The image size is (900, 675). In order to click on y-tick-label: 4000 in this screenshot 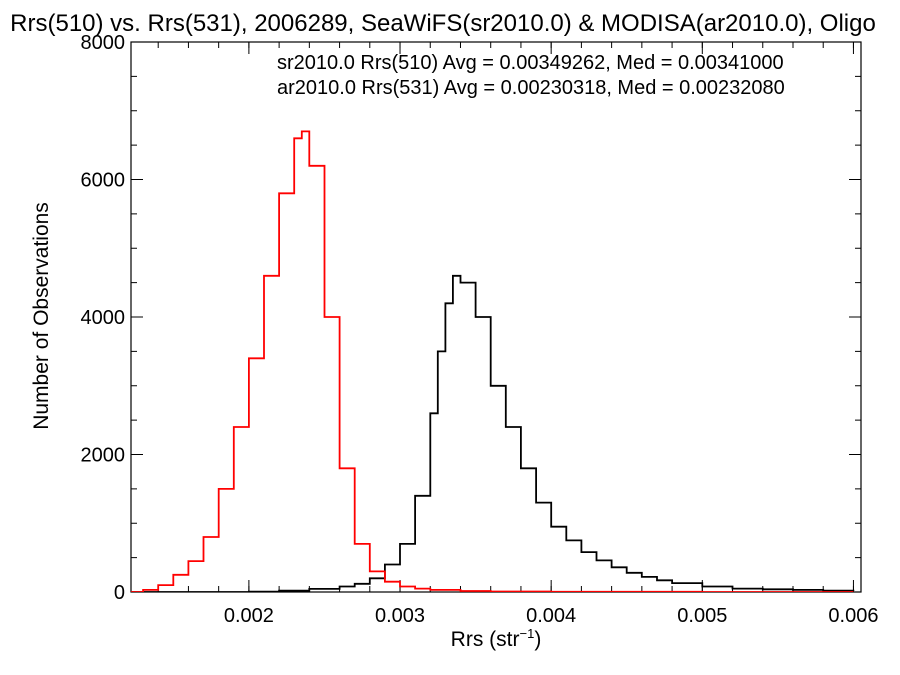, I will do `click(103, 318)`.